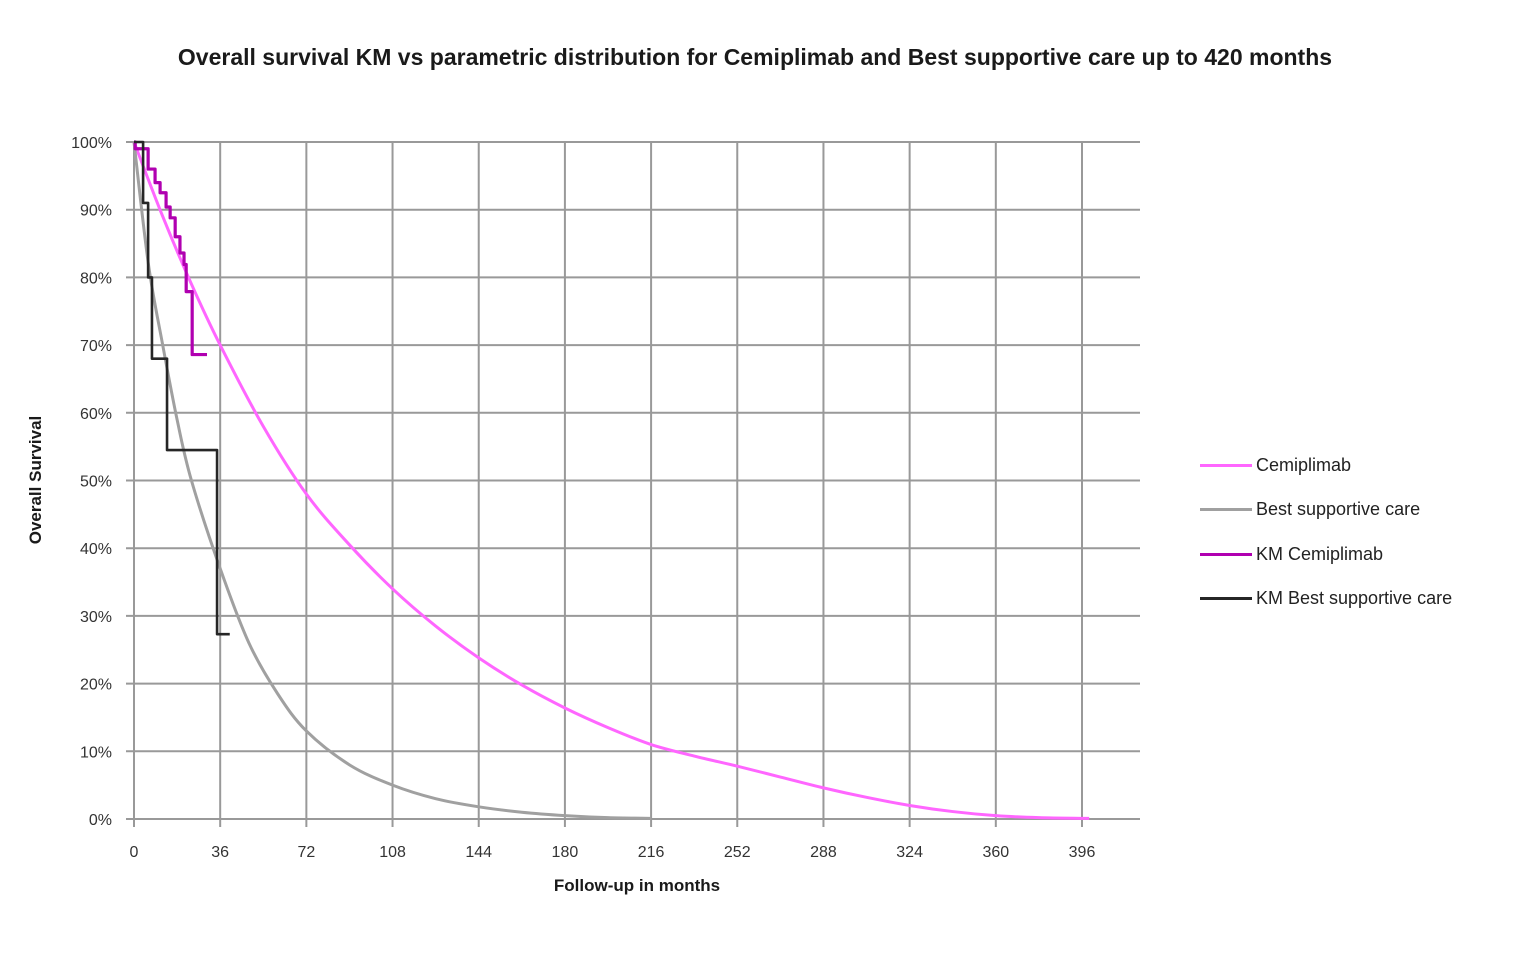 The height and width of the screenshot is (964, 1530). I want to click on y-tick-label: 10%, so click(96, 752).